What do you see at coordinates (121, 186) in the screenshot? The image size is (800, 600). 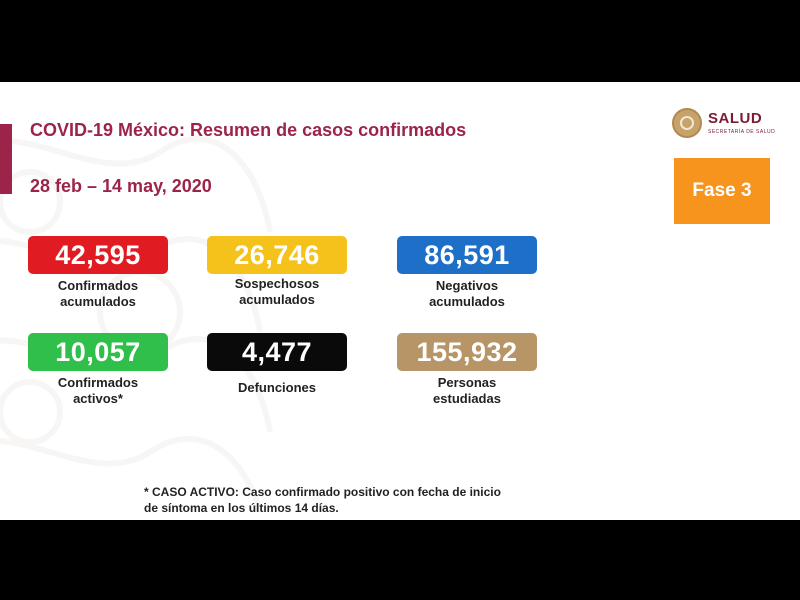 I see `date-range: 28 feb – 14 may, 2020` at bounding box center [121, 186].